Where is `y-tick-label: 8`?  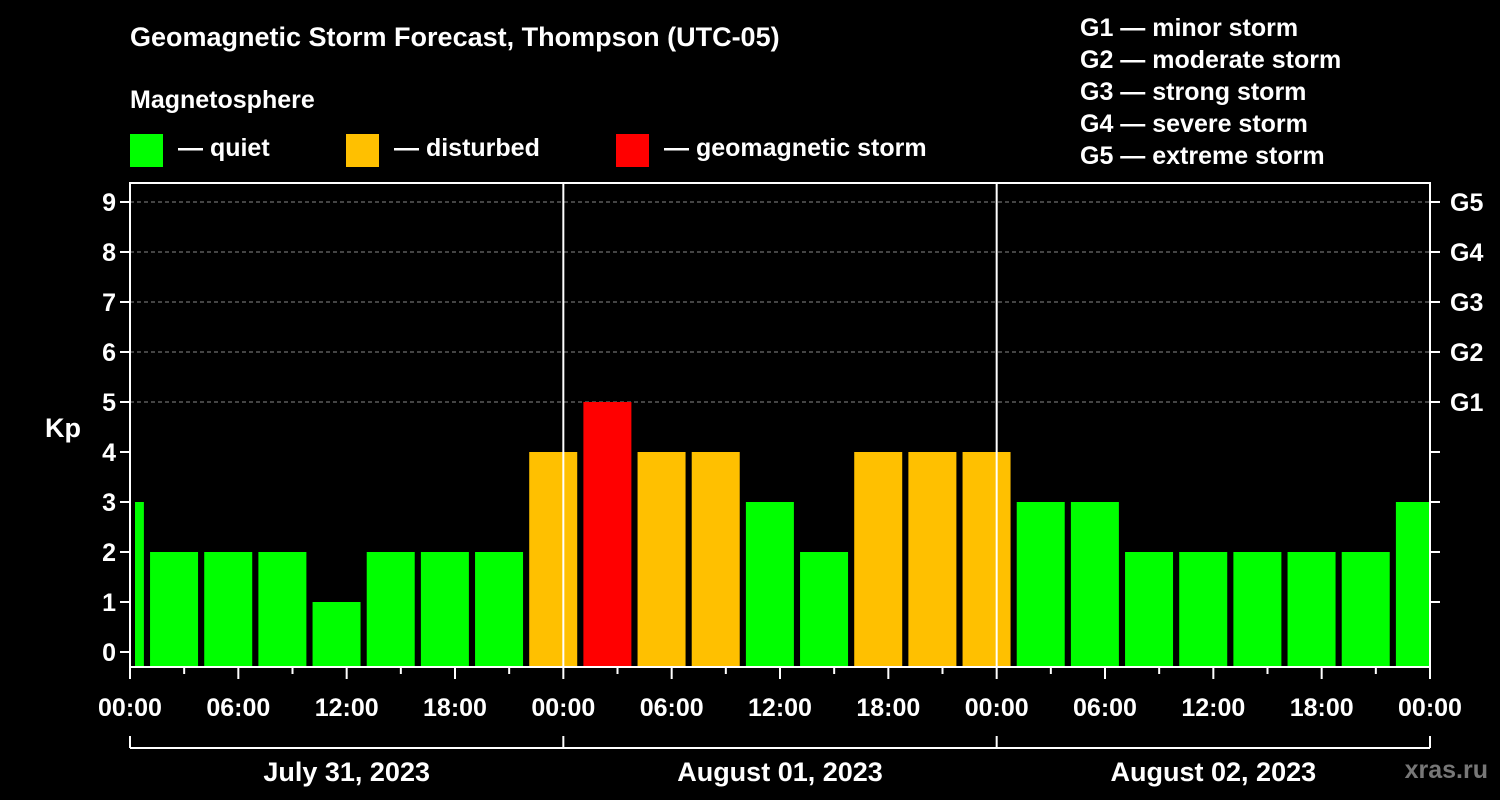
y-tick-label: 8 is located at coordinates (109, 253).